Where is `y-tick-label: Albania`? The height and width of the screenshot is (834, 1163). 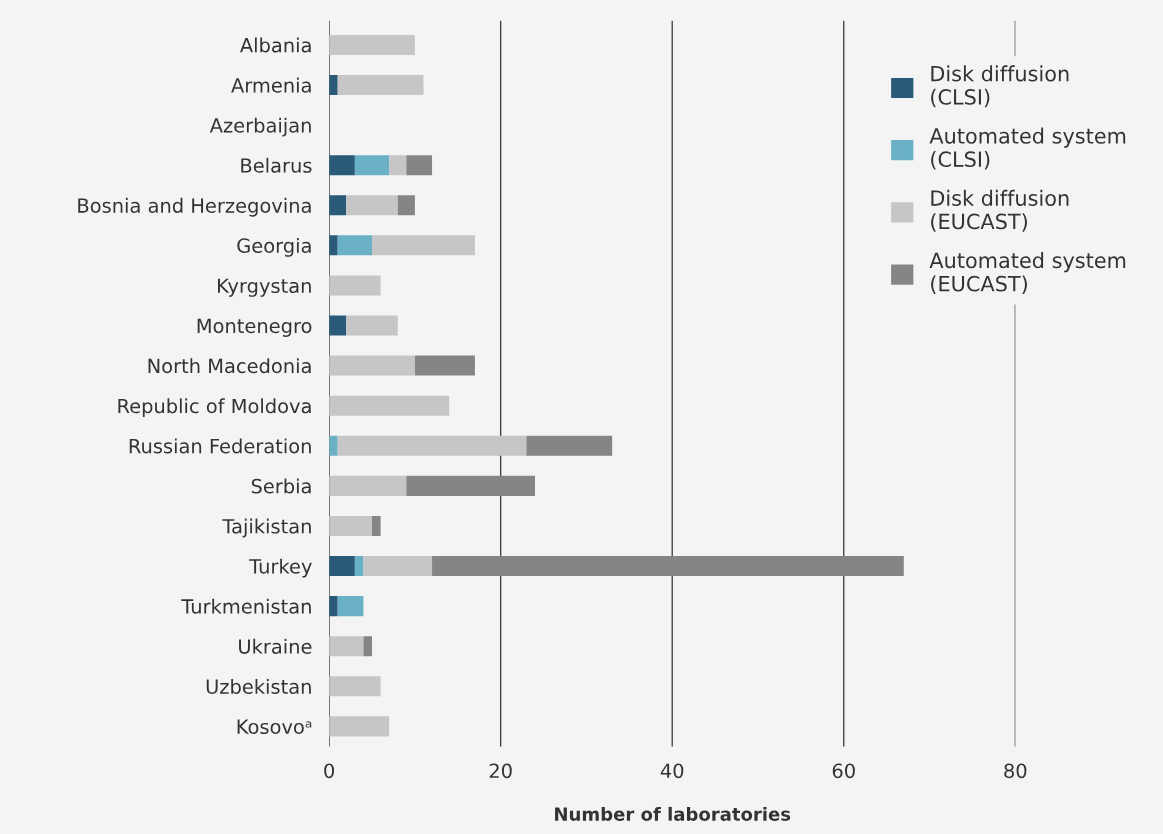 y-tick-label: Albania is located at coordinates (275, 45).